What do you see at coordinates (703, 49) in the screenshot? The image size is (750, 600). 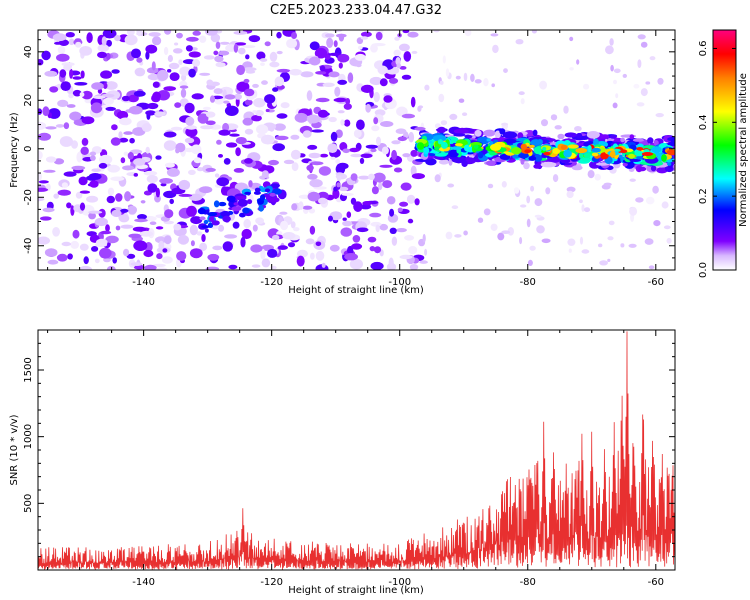 I see `colorbar-tick-label: 0.6` at bounding box center [703, 49].